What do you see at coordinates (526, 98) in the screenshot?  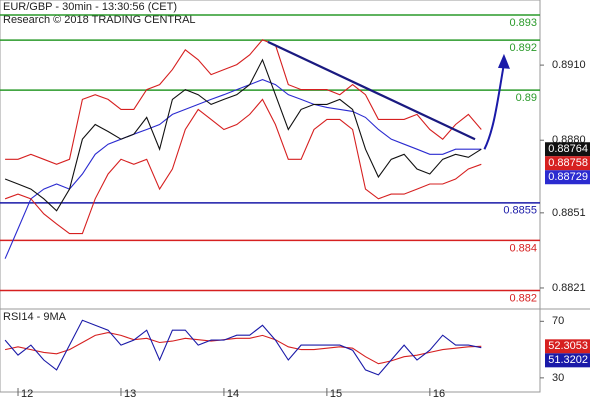 I see `level-label: 0.89` at bounding box center [526, 98].